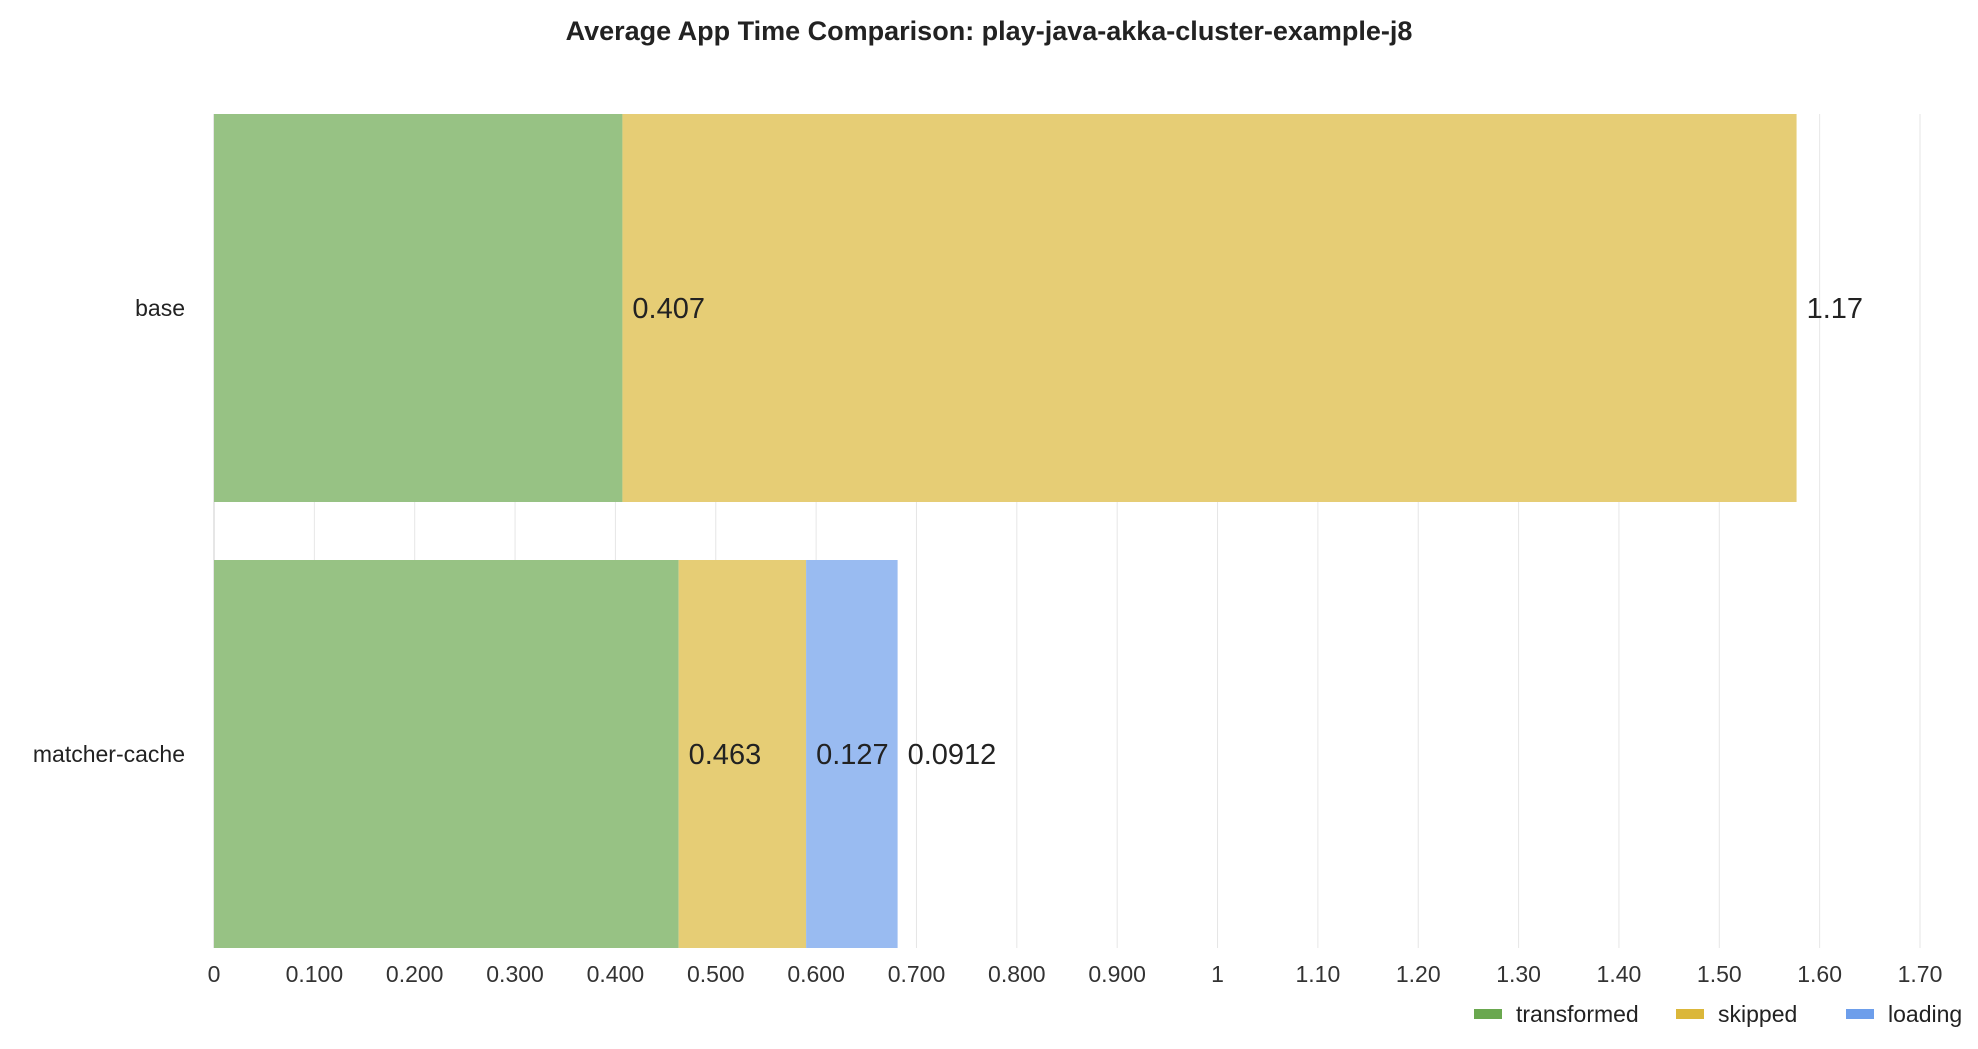 This screenshot has width=1978, height=1049. I want to click on x-tick-label: 0, so click(214, 974).